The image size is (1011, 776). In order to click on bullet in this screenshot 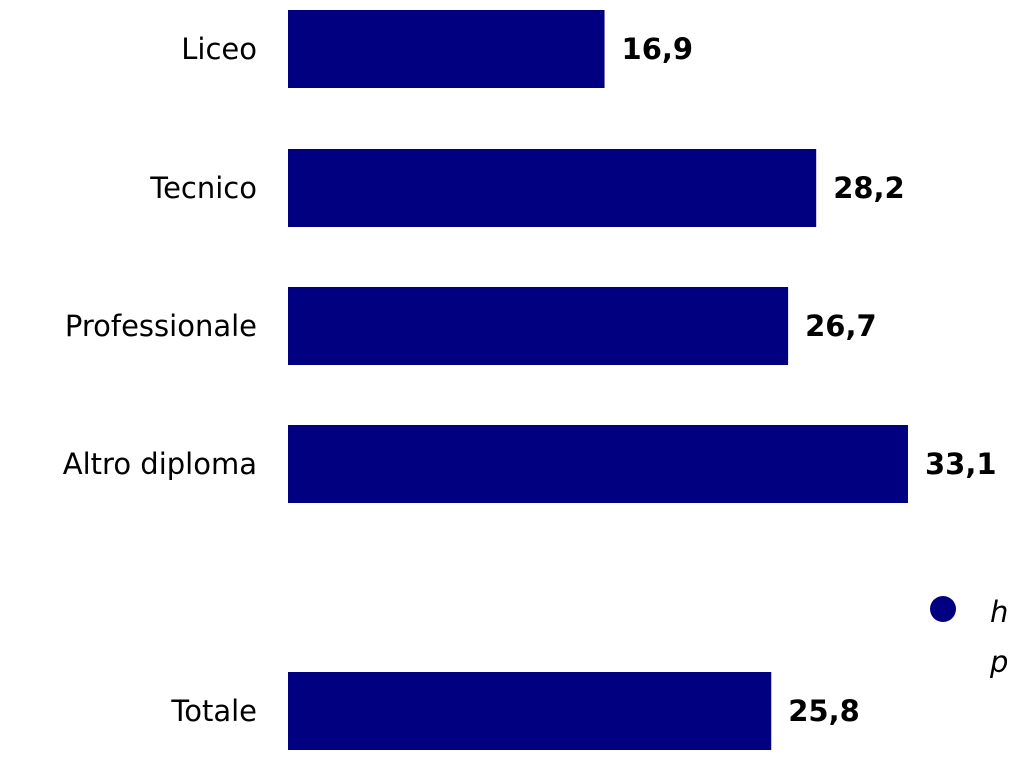, I will do `click(943, 609)`.